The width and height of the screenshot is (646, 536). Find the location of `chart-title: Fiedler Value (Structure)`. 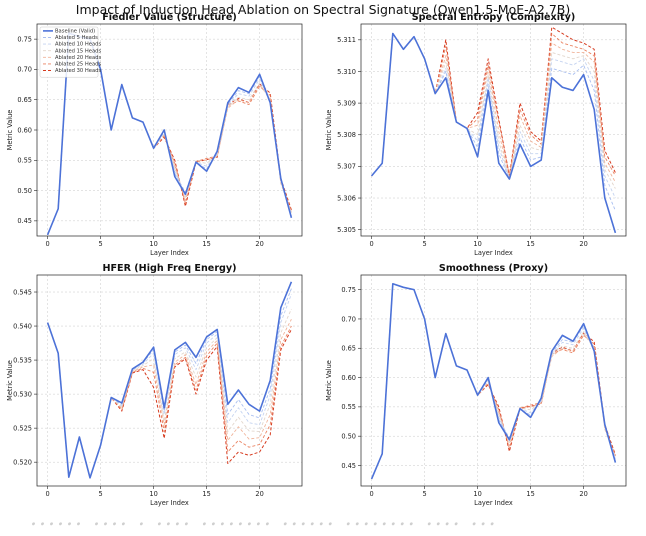

chart-title: Fiedler Value (Structure) is located at coordinates (169, 17).